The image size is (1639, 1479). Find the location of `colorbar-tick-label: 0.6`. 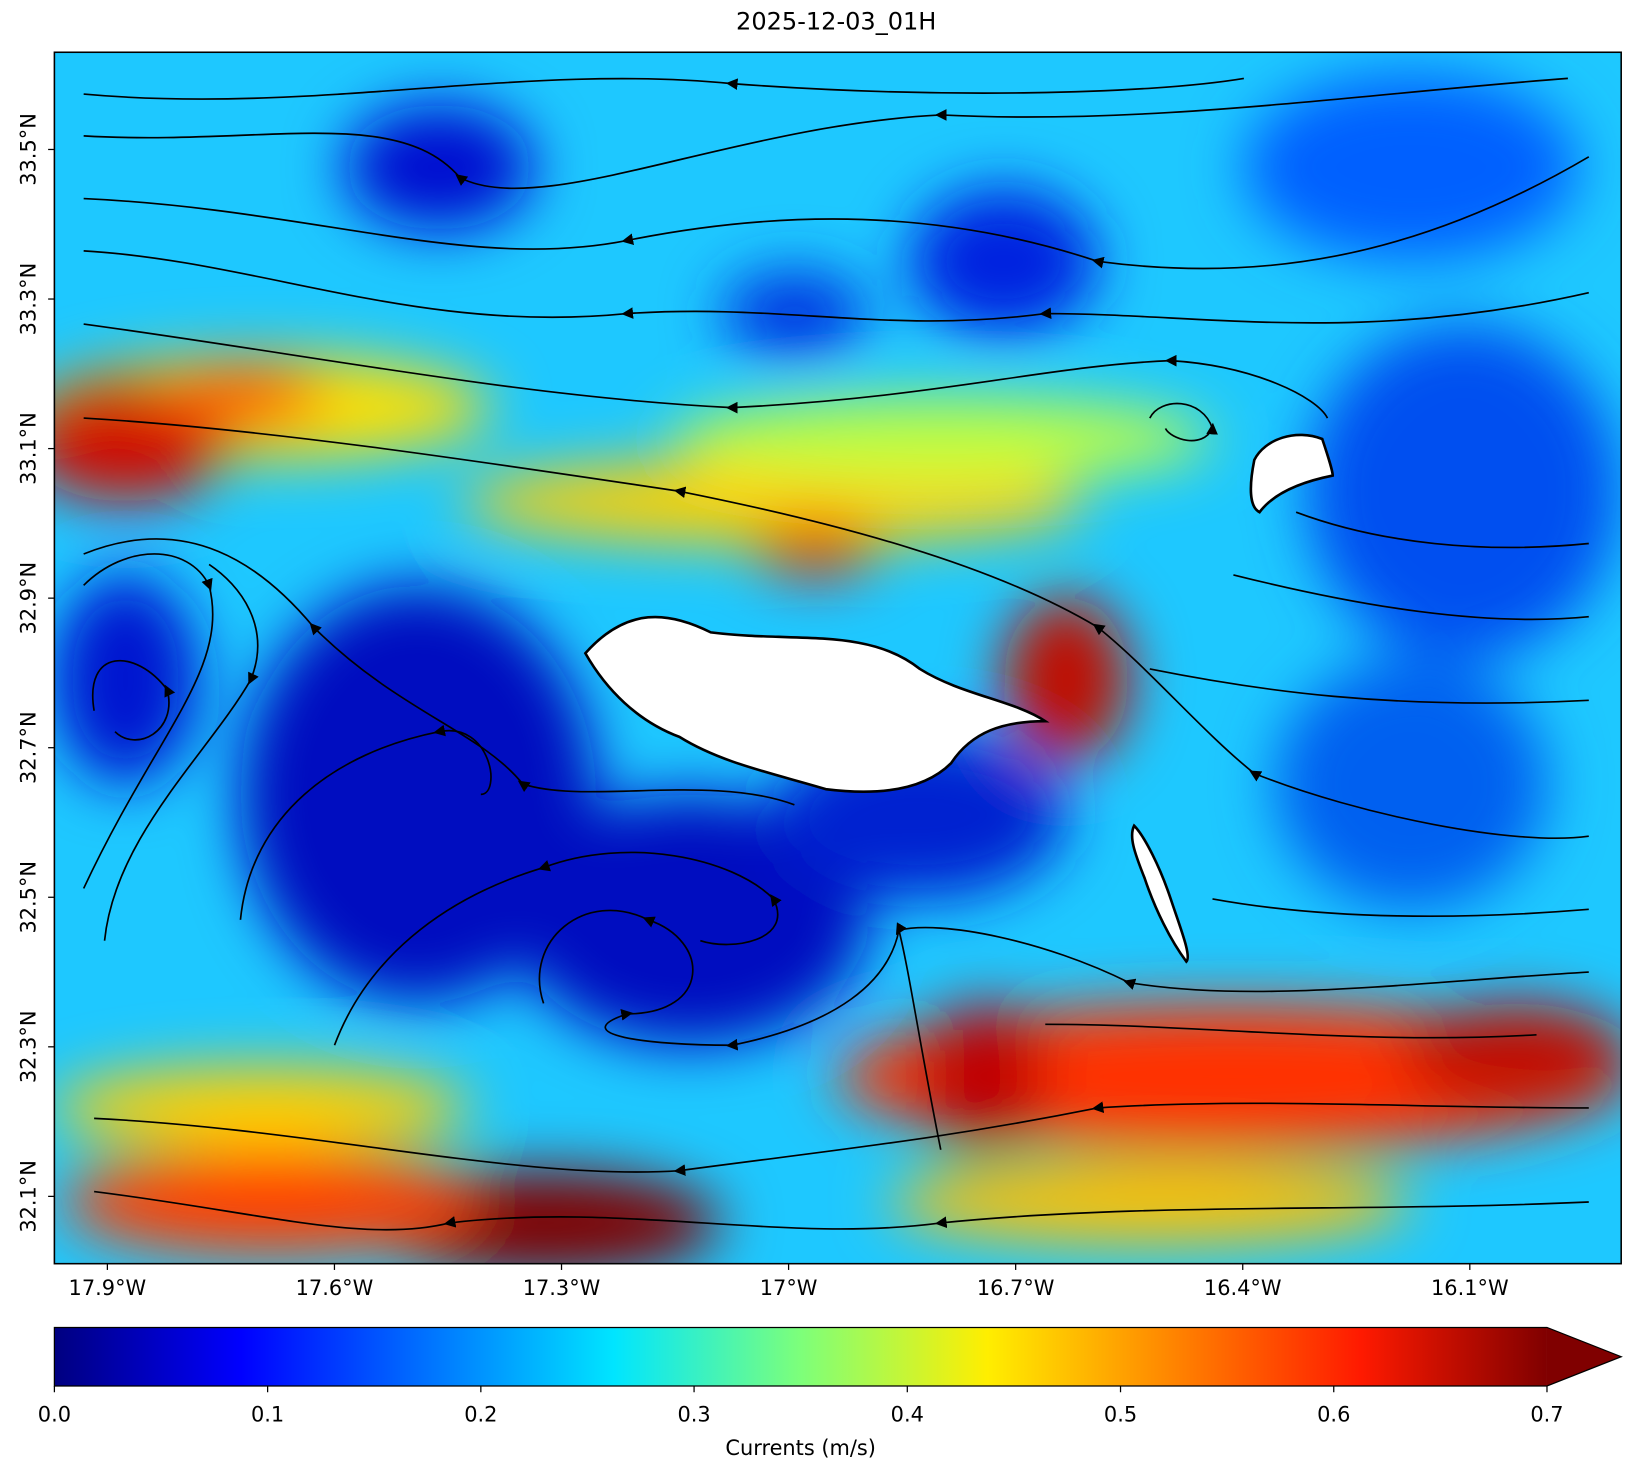

colorbar-tick-label: 0.6 is located at coordinates (1333, 1415).